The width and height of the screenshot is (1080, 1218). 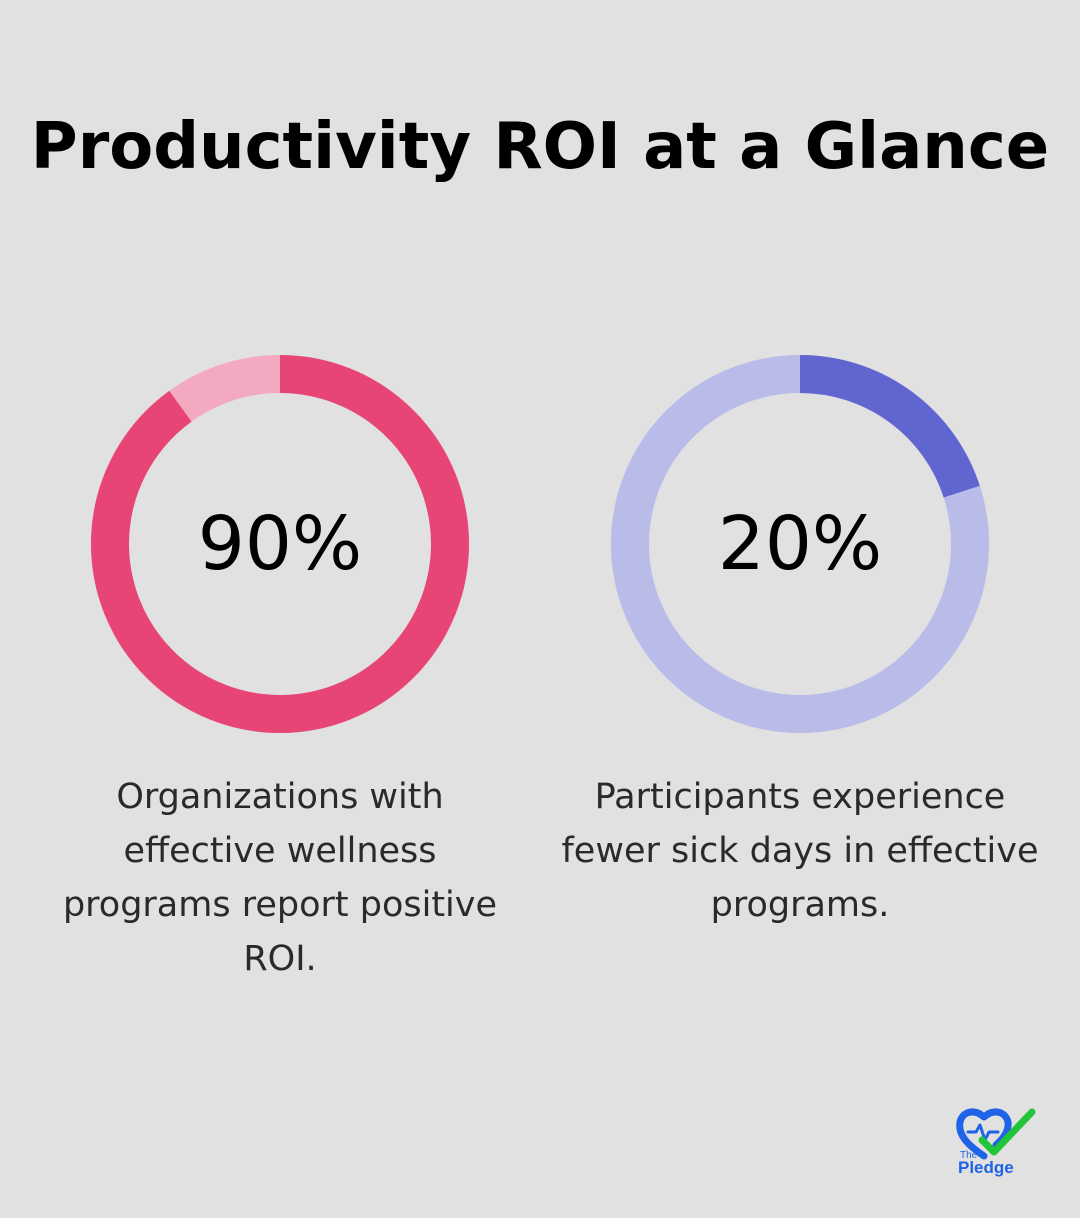 I want to click on donut-value-label: 20%, so click(x=800, y=544).